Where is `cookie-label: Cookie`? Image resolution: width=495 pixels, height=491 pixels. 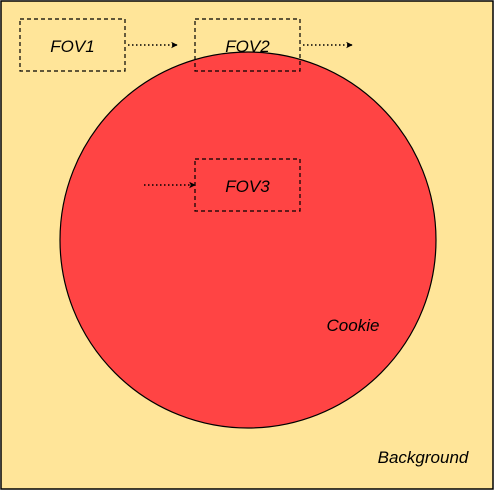 cookie-label: Cookie is located at coordinates (353, 325).